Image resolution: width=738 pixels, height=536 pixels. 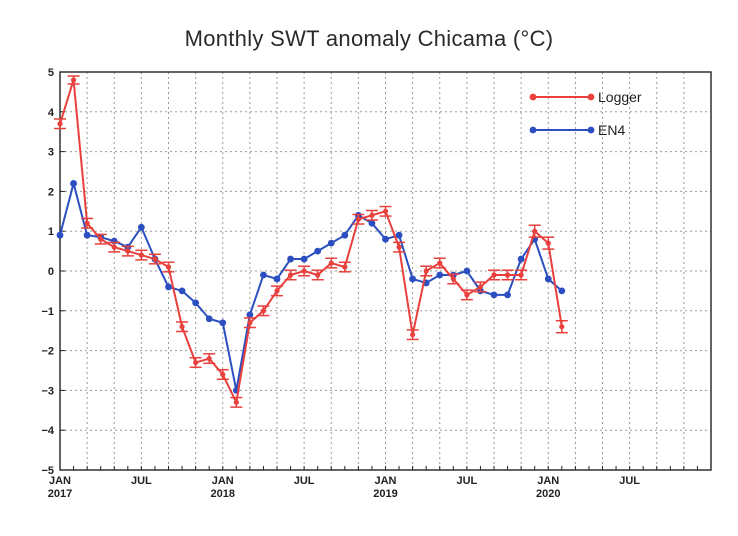 What do you see at coordinates (585, 113) in the screenshot?
I see `legend: Logger EN4` at bounding box center [585, 113].